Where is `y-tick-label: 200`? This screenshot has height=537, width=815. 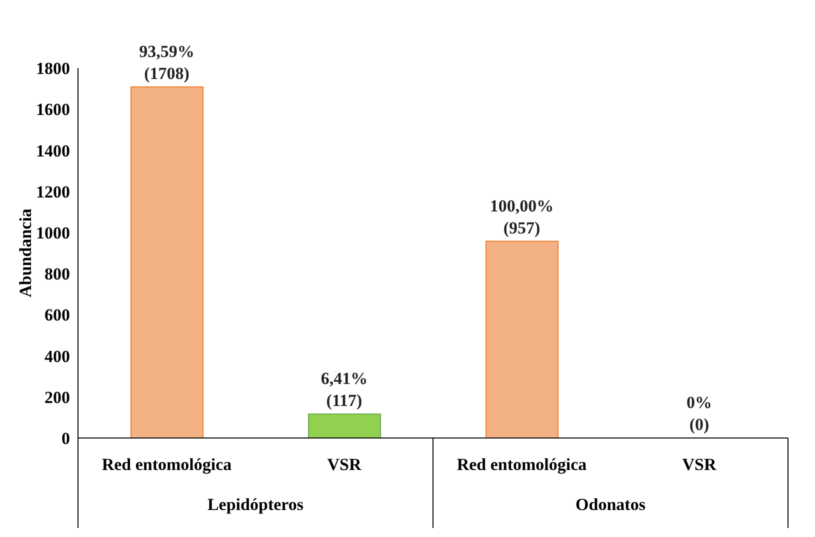
y-tick-label: 200 is located at coordinates (57, 397).